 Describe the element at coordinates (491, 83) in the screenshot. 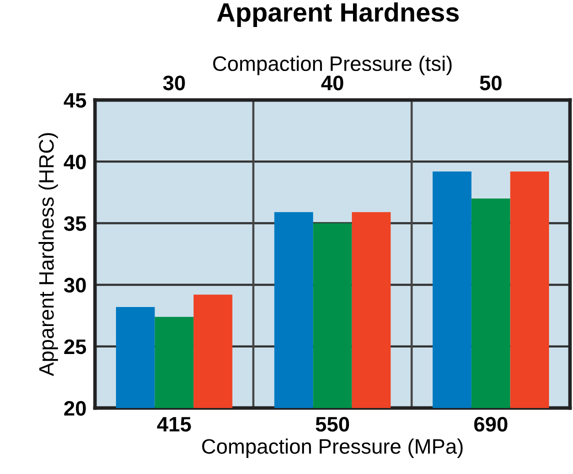

I see `x2-tick-label: 50` at that location.